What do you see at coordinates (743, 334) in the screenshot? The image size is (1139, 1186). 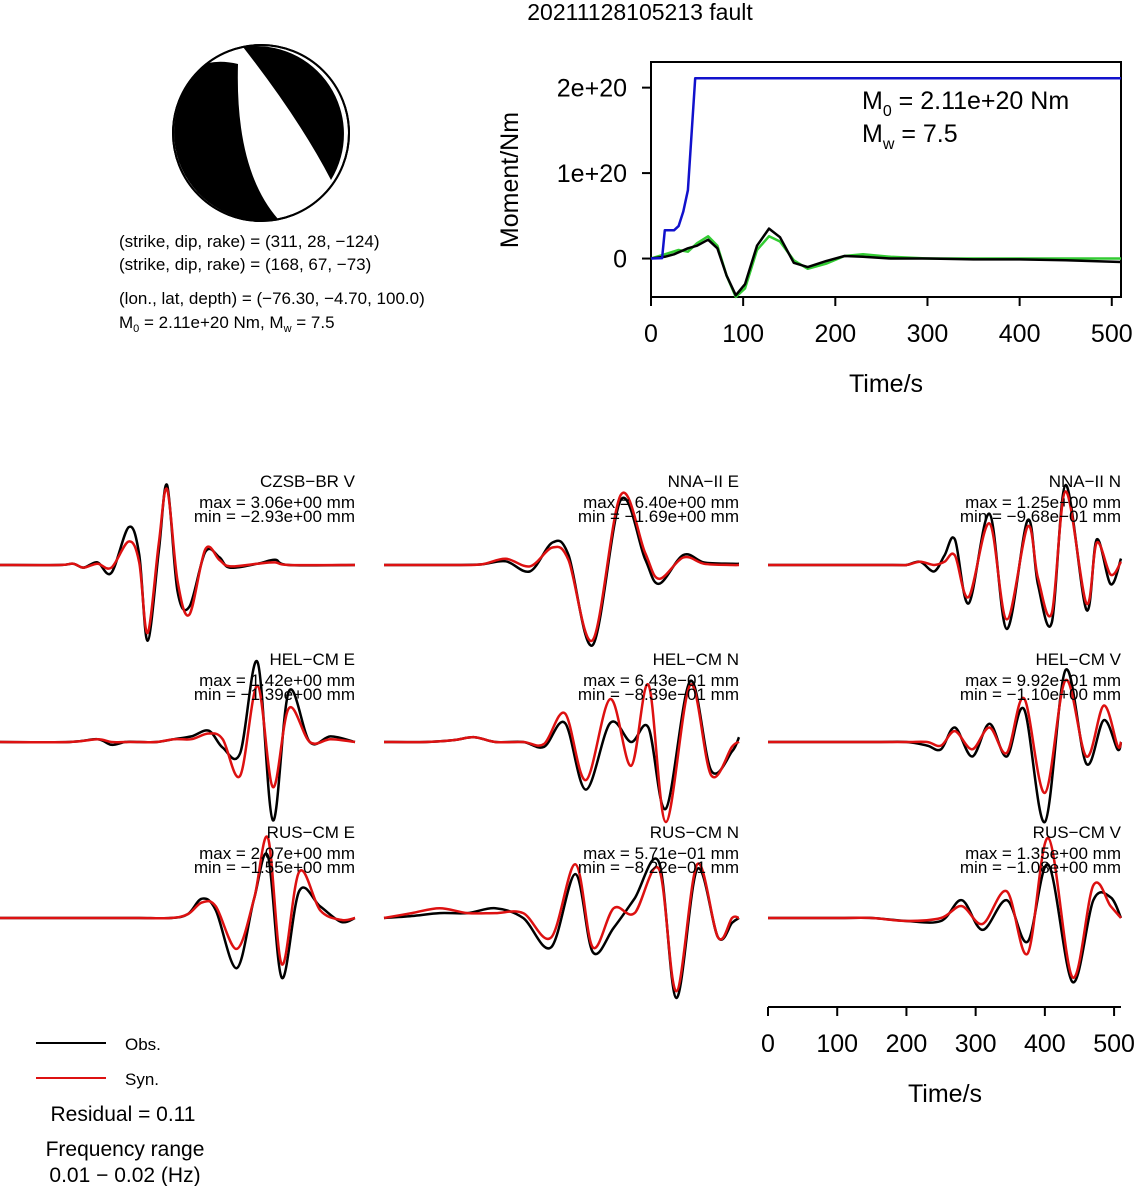 I see `moment-x-tick-label: 100` at bounding box center [743, 334].